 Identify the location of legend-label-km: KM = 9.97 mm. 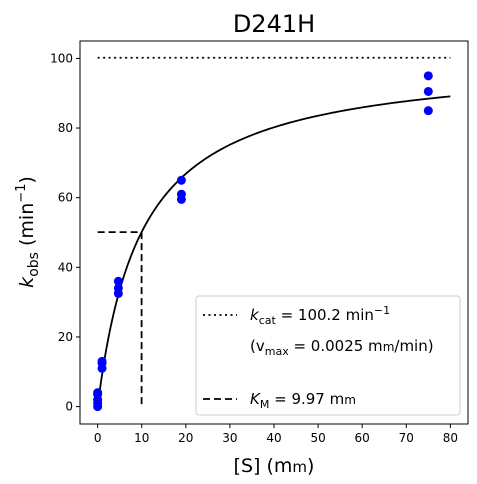
(303, 400).